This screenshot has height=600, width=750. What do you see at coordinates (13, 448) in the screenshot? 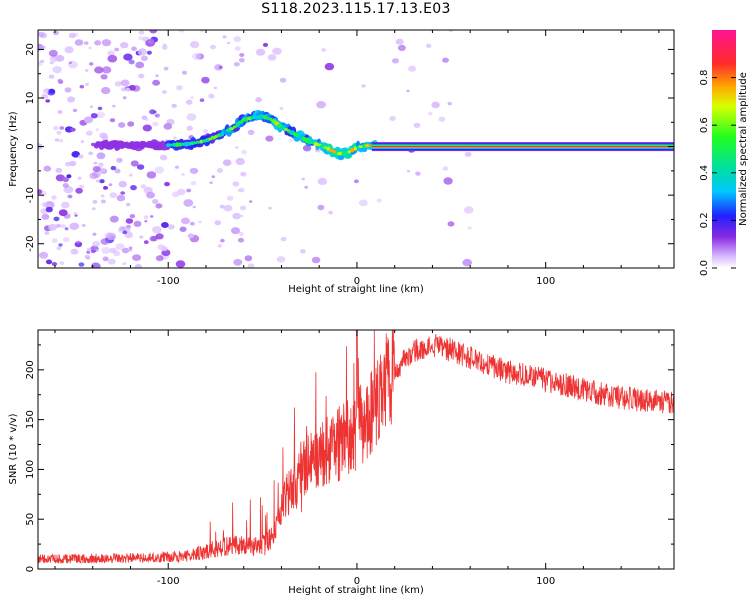
I see `snr-ylabel: SNR (10 * v/v)` at bounding box center [13, 448].